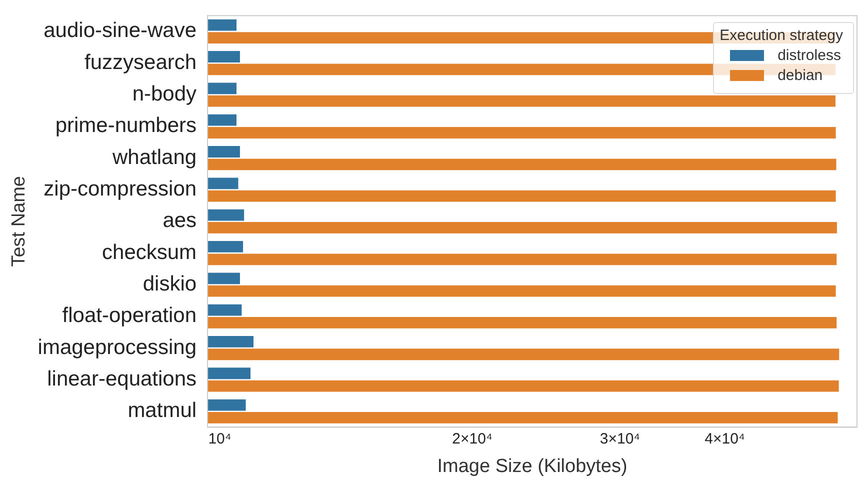 The image size is (858, 486). I want to click on x-tick-label: 10⁴, so click(220, 439).